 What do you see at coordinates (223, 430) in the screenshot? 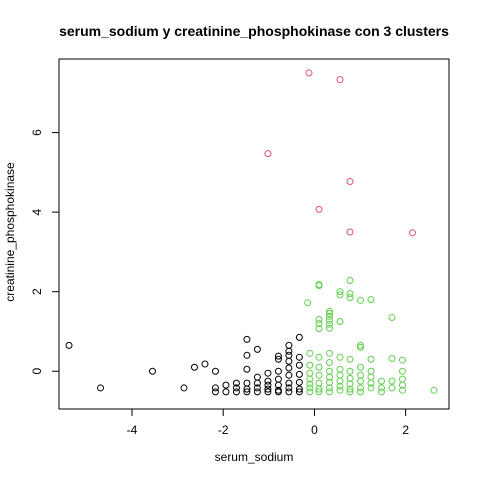
I see `x-tick-label: -2` at bounding box center [223, 430].